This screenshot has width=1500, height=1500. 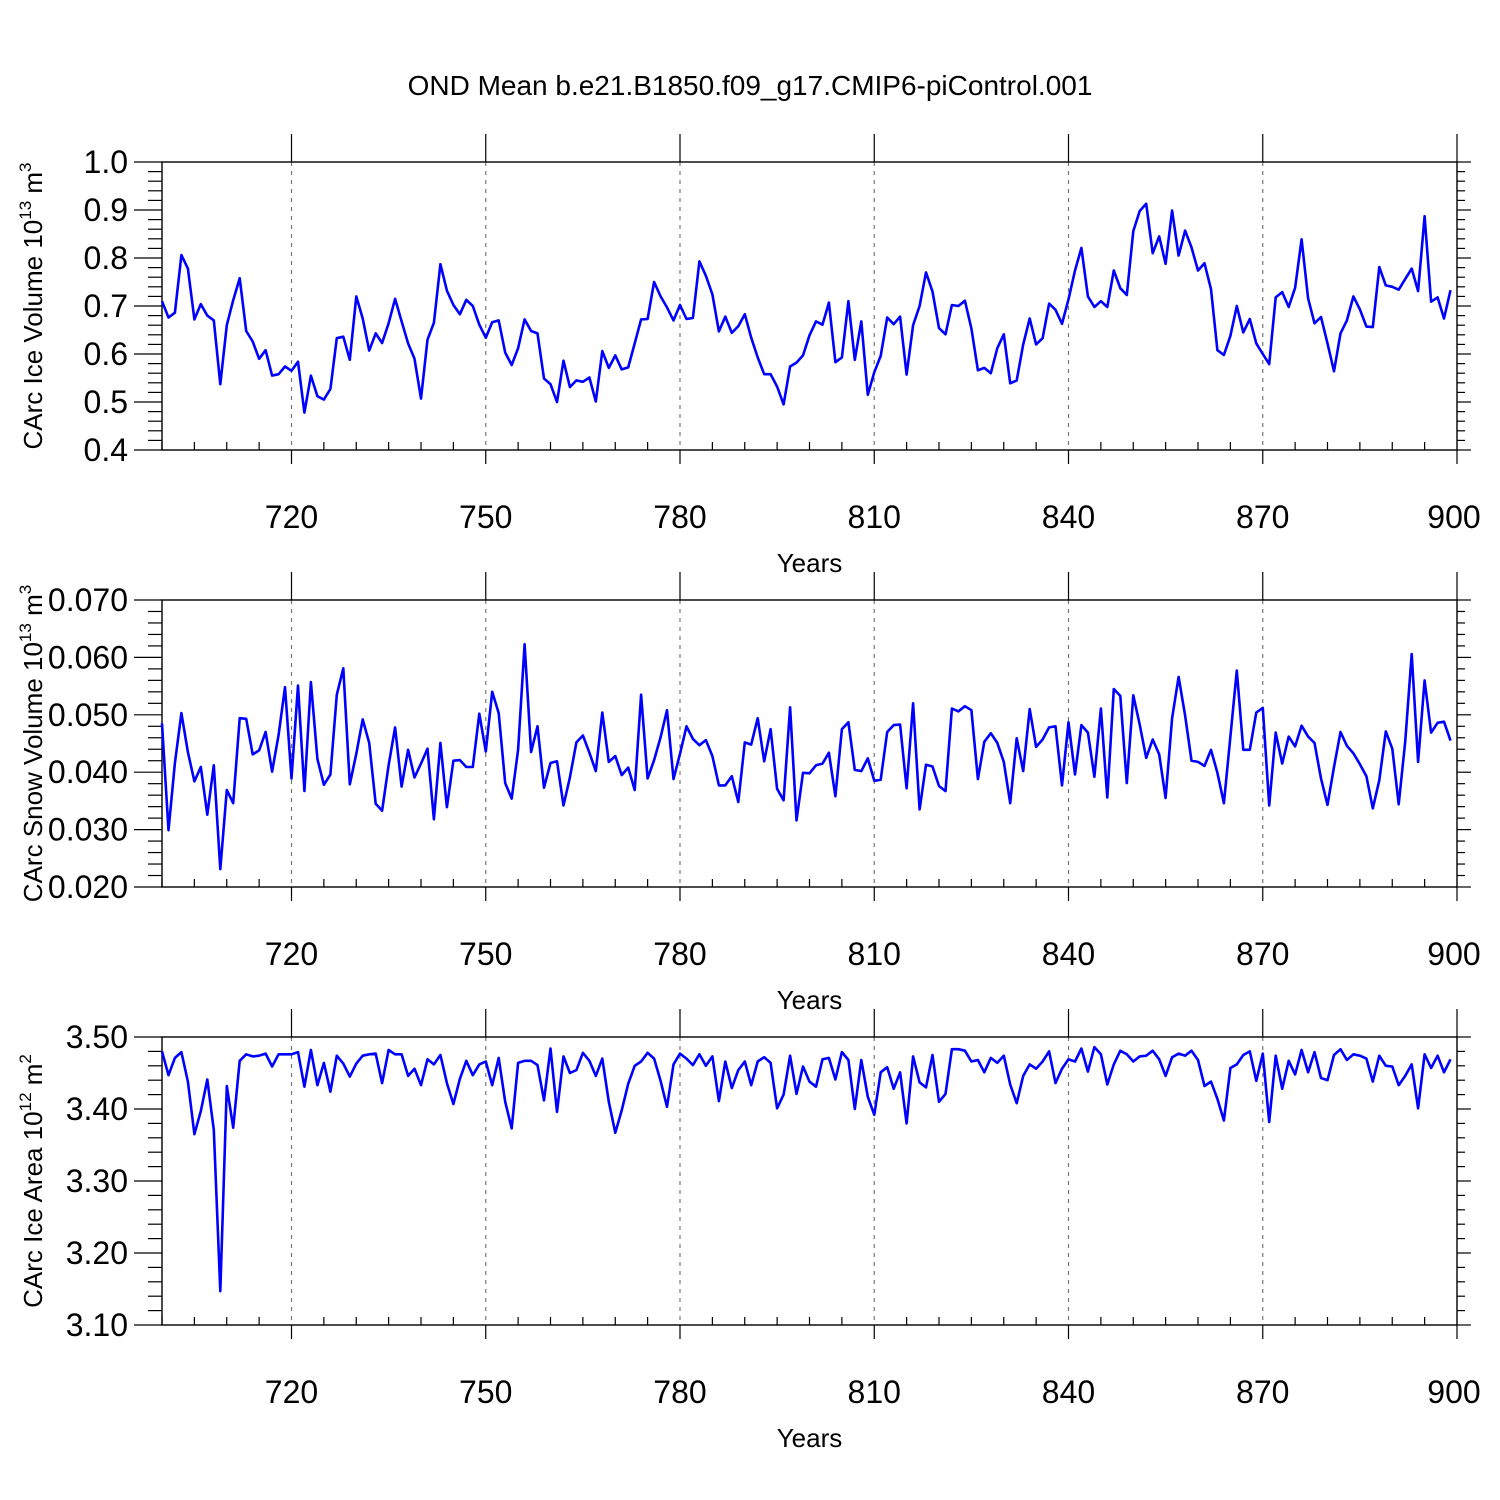 What do you see at coordinates (25, 1101) in the screenshot?
I see `y-axis-title-exponent: 12` at bounding box center [25, 1101].